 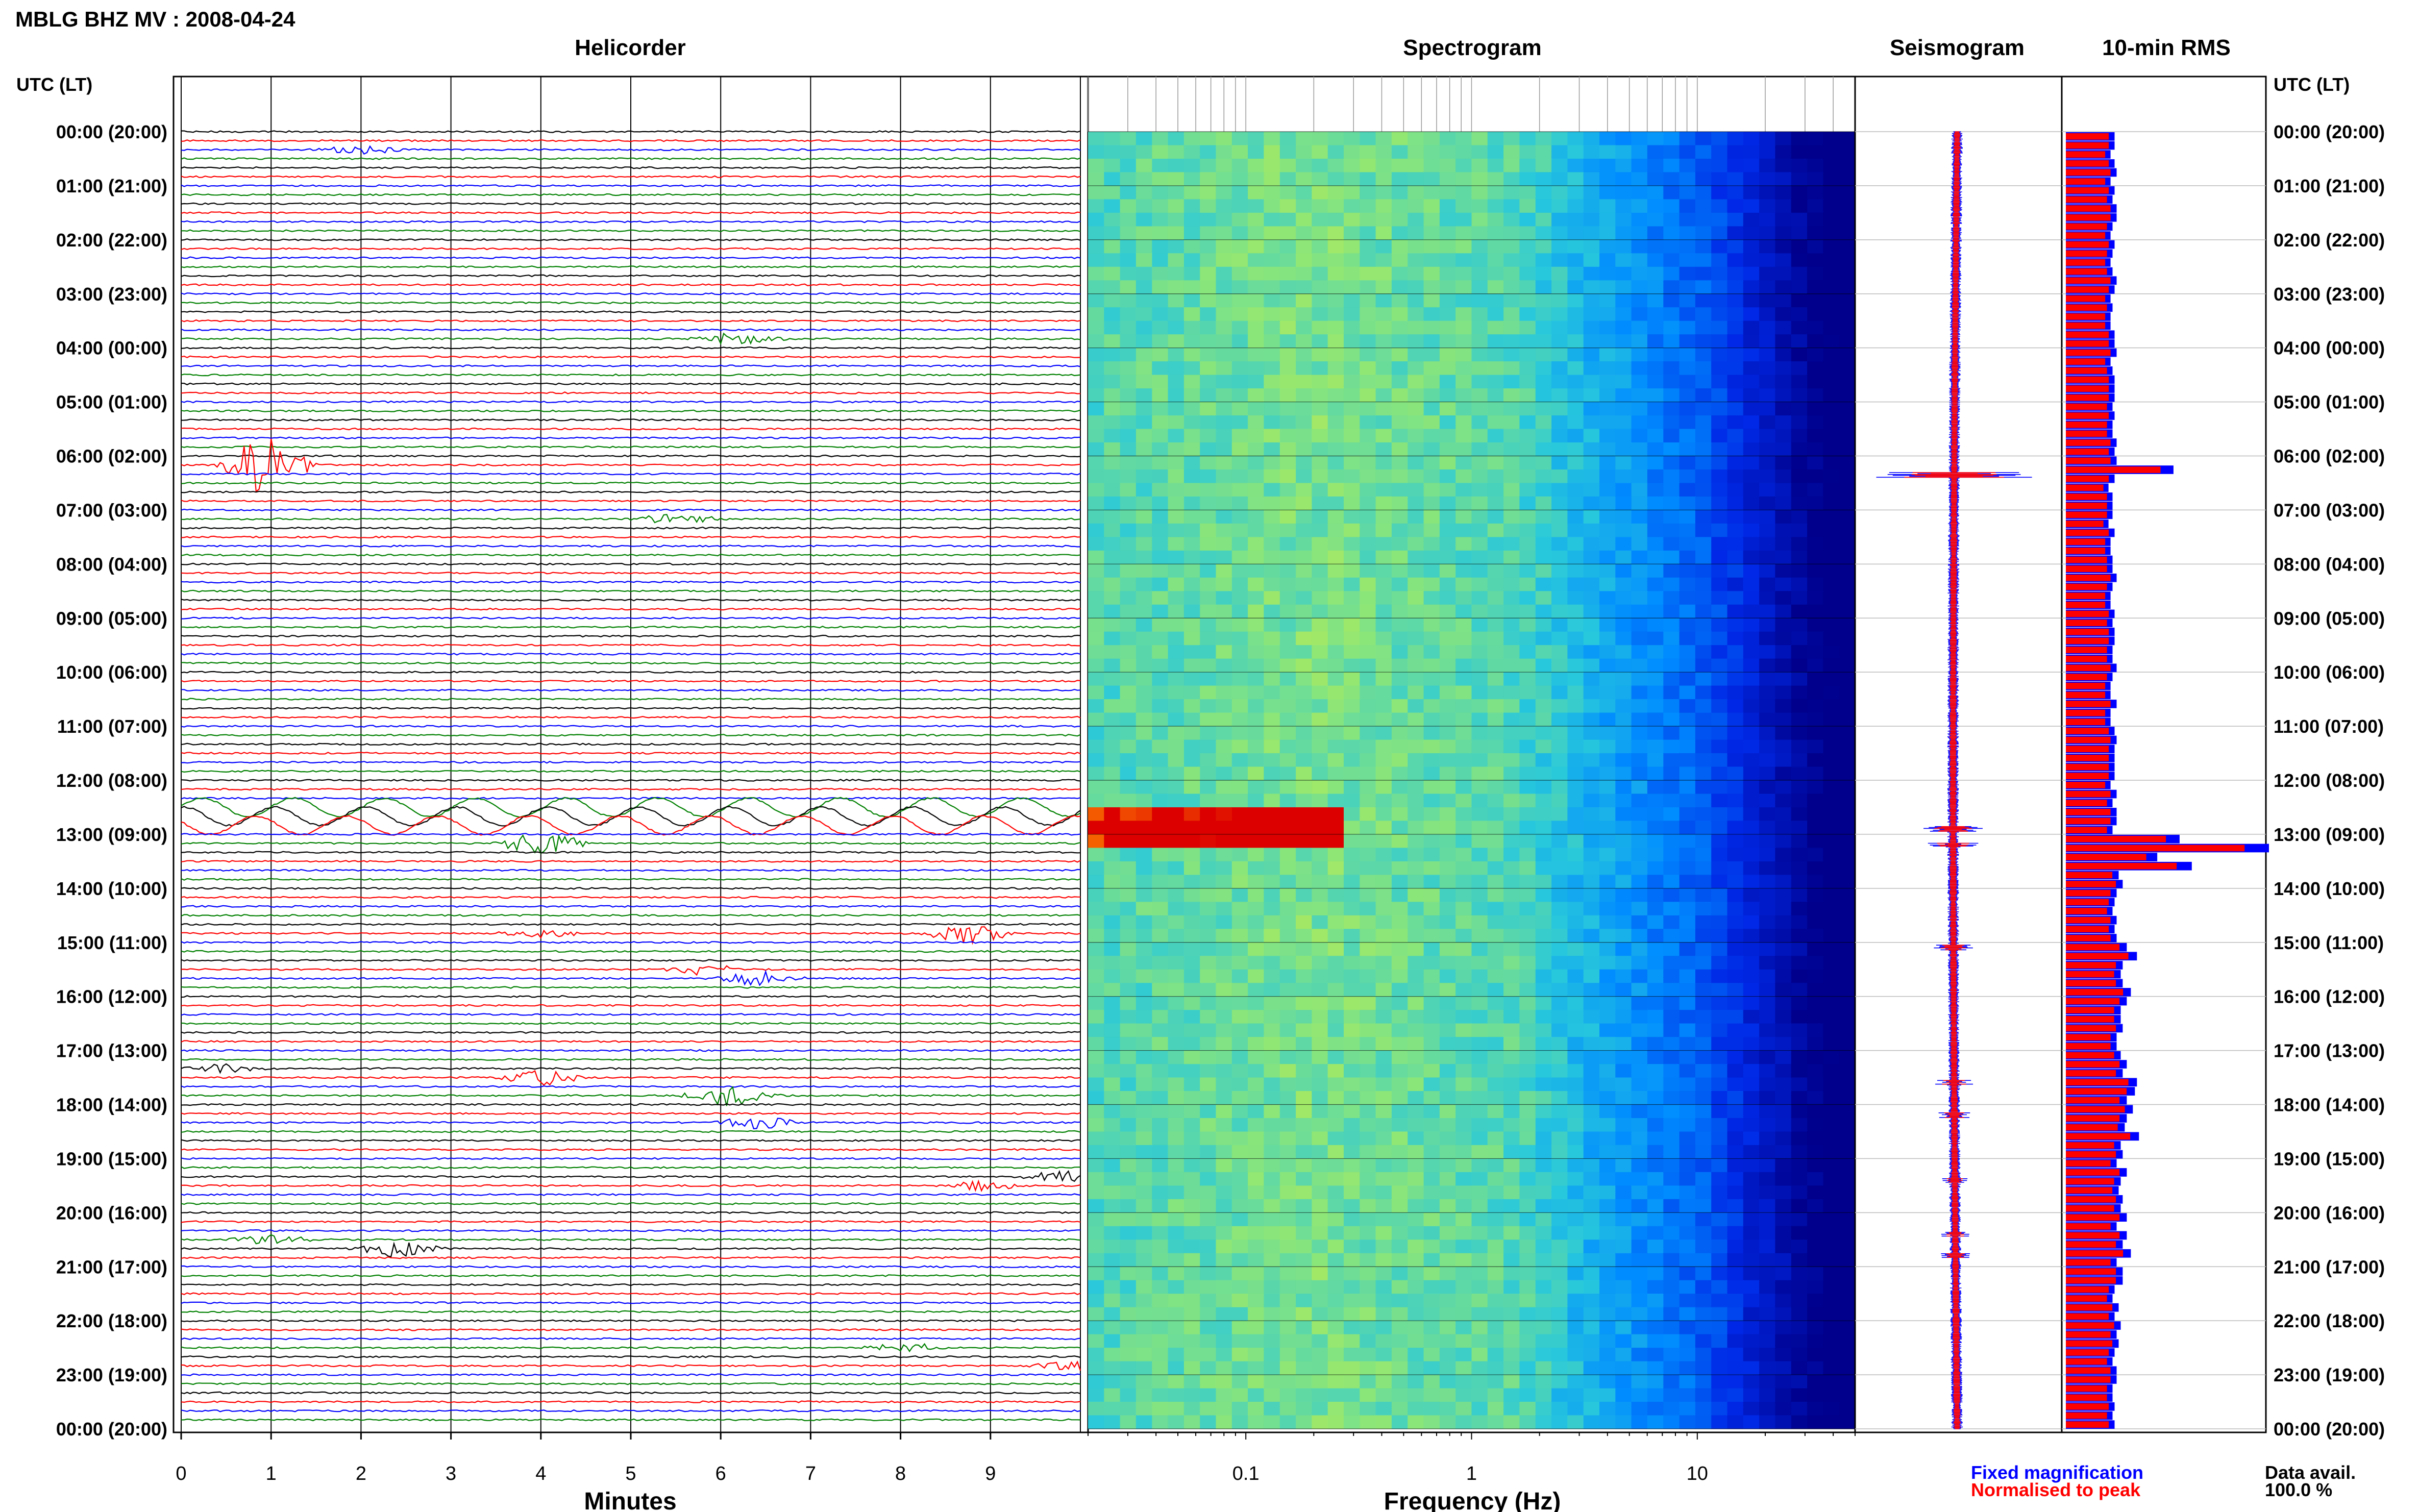 I want to click on hour-label-right: 07:00 (03:00), so click(x=2329, y=510).